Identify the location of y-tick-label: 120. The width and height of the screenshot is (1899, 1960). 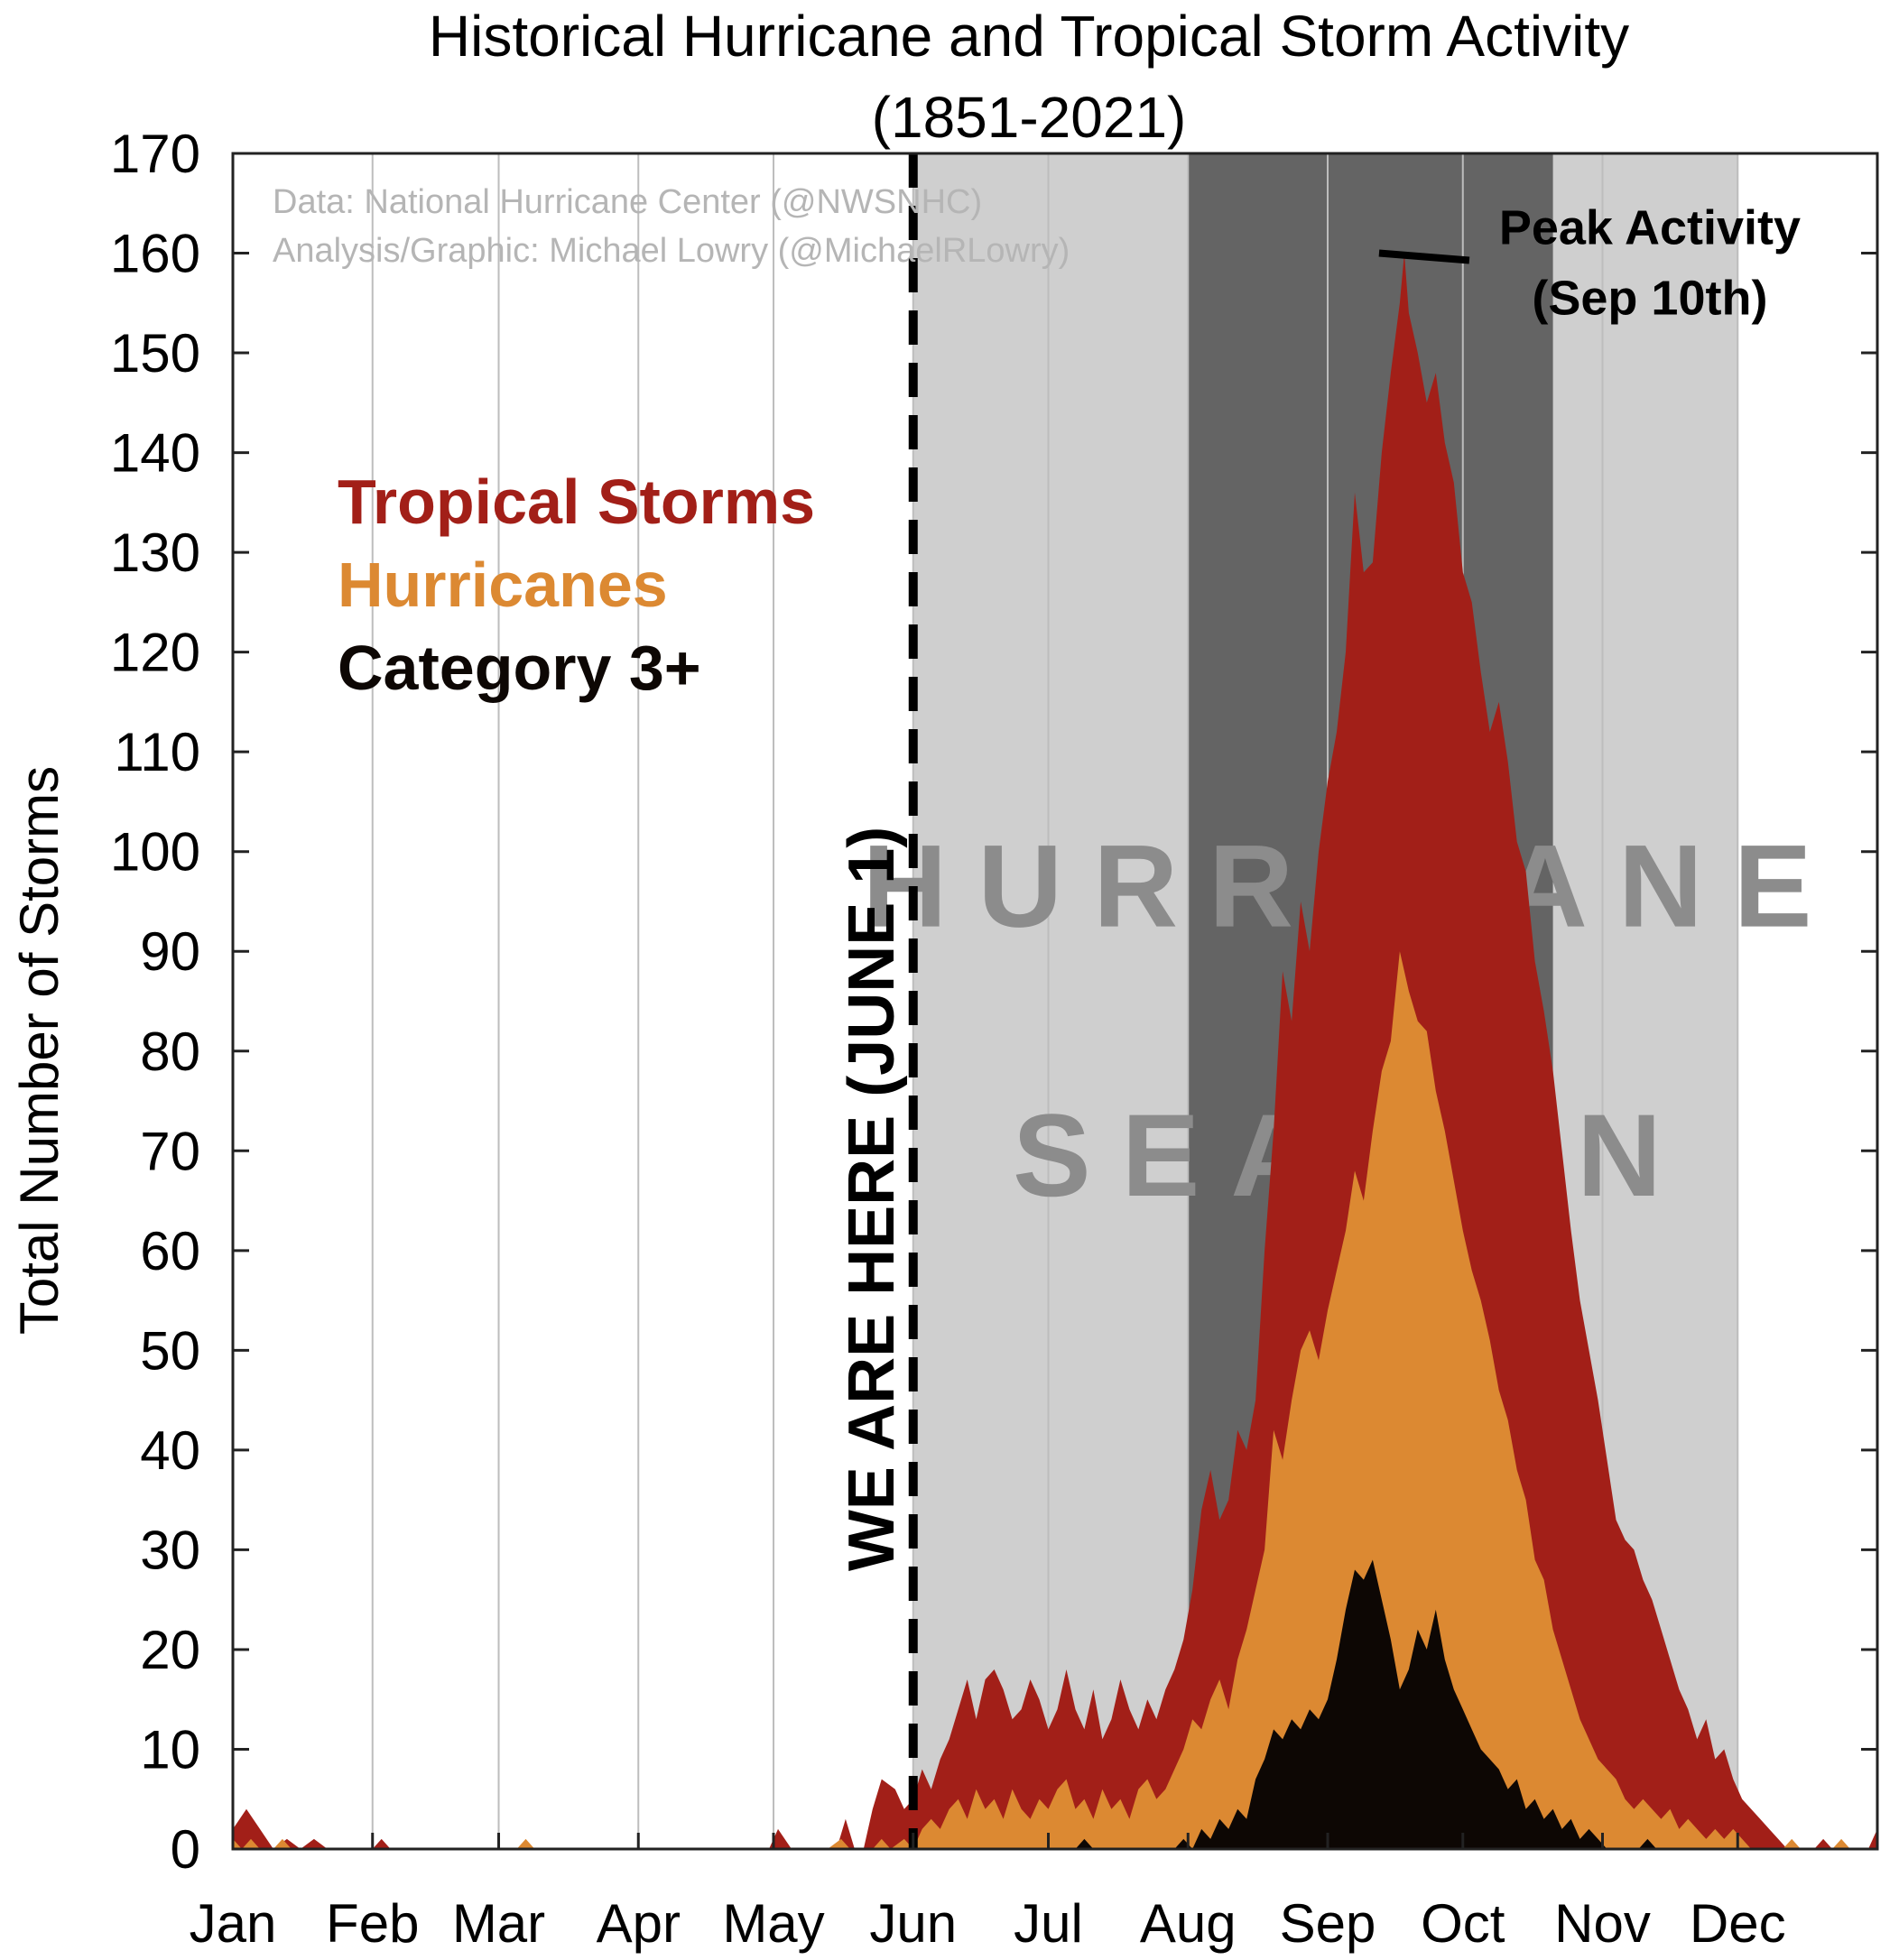
(155, 653).